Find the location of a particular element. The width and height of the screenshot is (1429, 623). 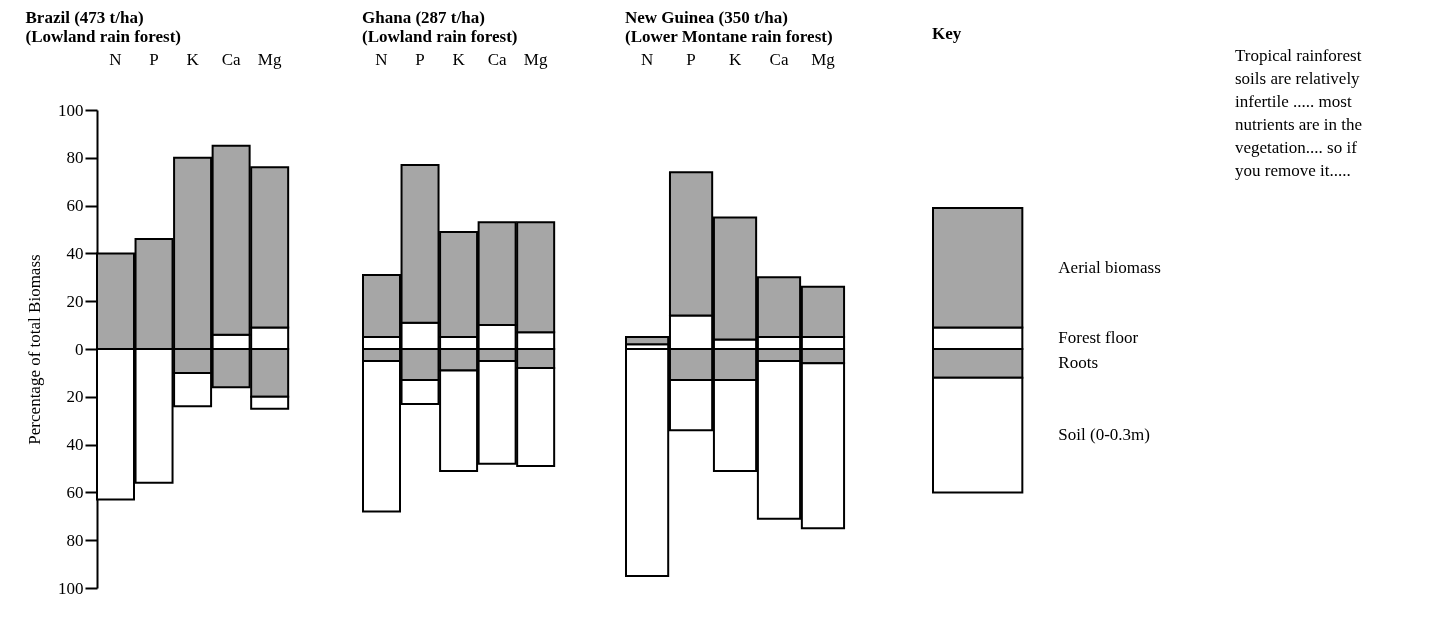

text: Forest floor is located at coordinates (1098, 338).